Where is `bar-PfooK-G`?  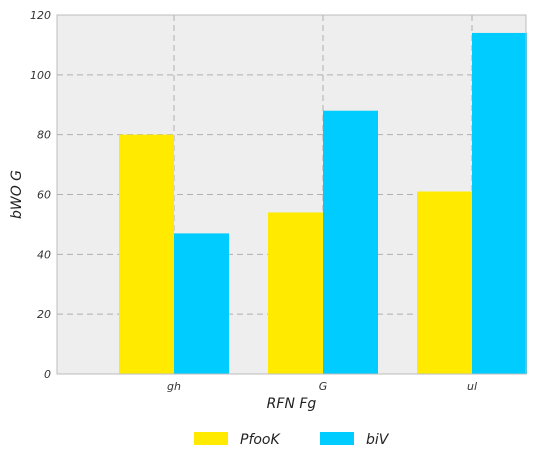
bar-PfooK-G is located at coordinates (295, 293).